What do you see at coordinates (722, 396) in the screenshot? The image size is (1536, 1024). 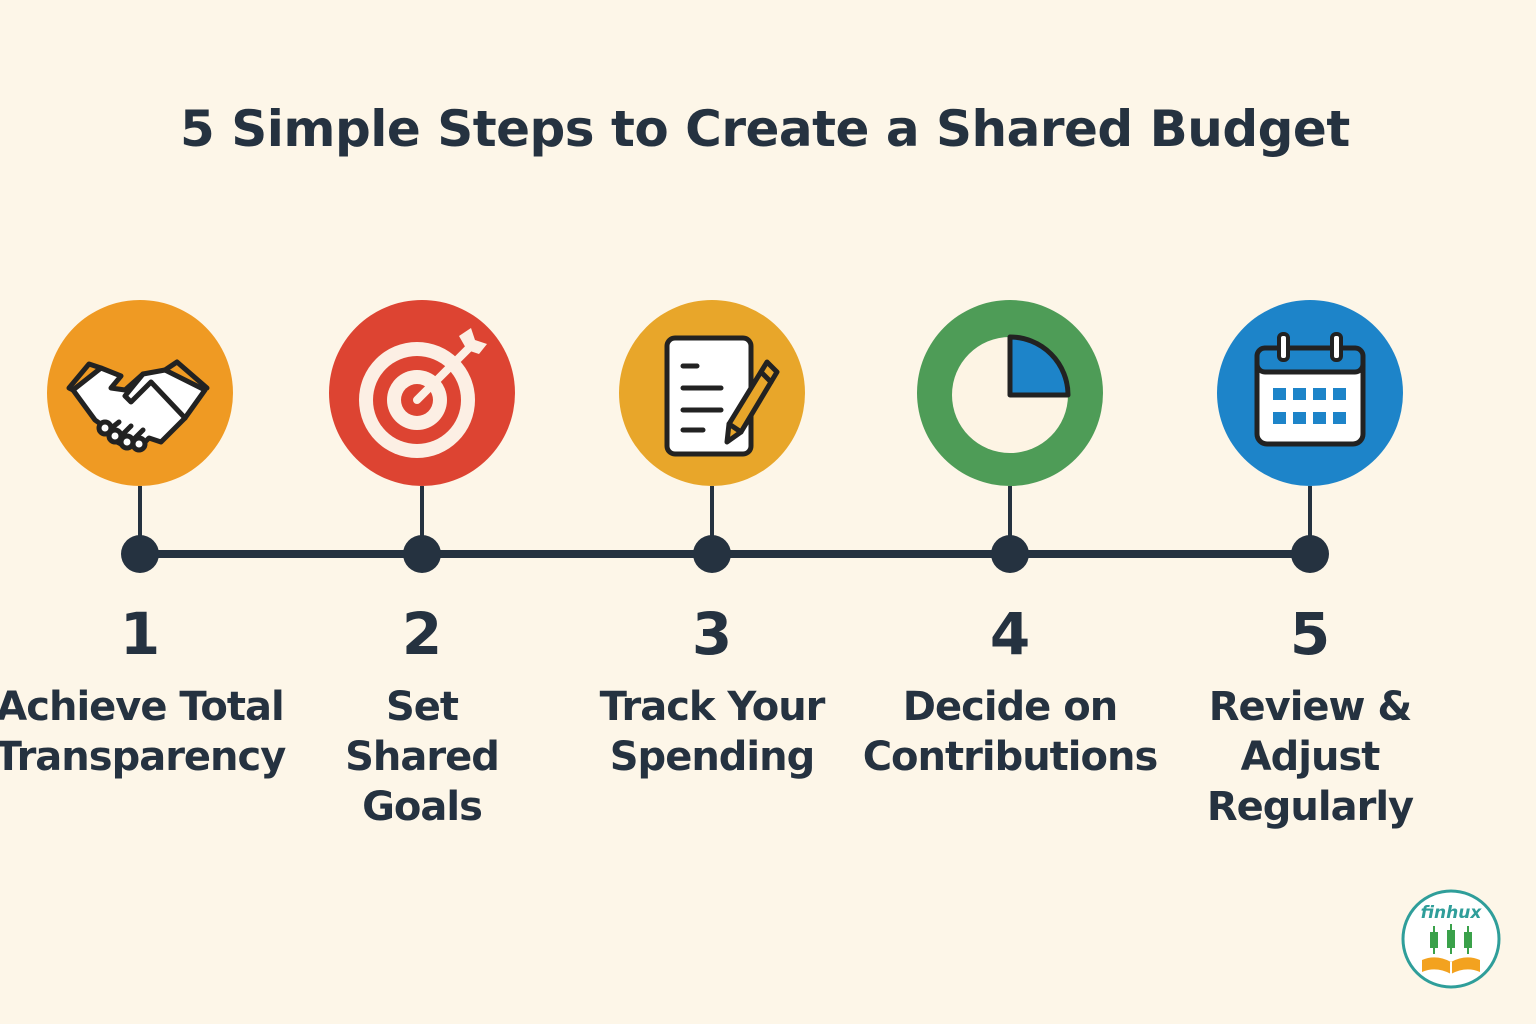 I see `document-pencil-icon` at bounding box center [722, 396].